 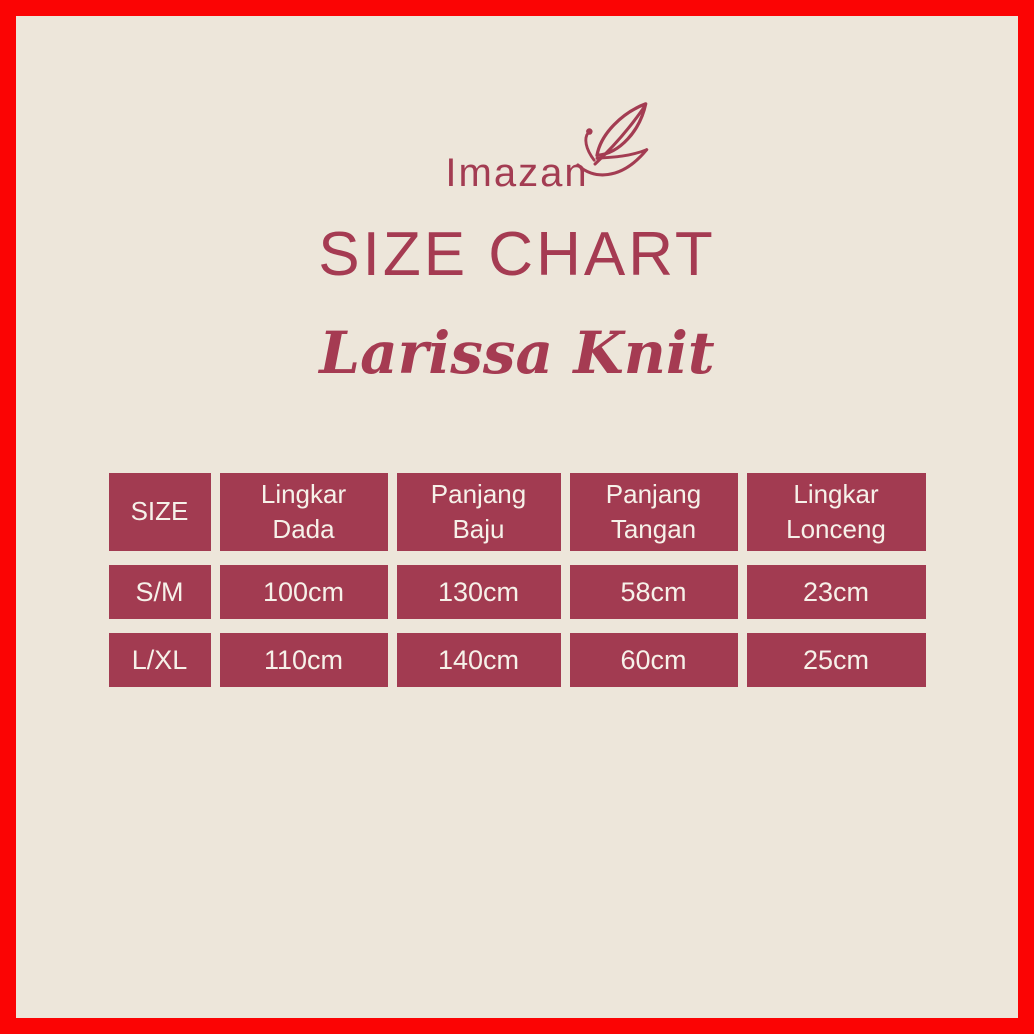 I want to click on header-cell-lingkar-lonceng: Lingkar Lonceng, so click(x=836, y=512).